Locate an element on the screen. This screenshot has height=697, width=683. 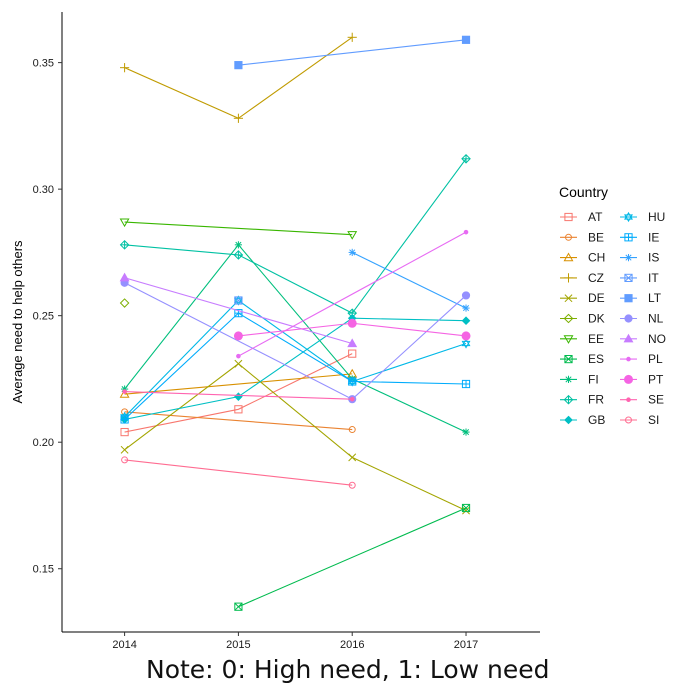
series-ie is located at coordinates (295, 366).